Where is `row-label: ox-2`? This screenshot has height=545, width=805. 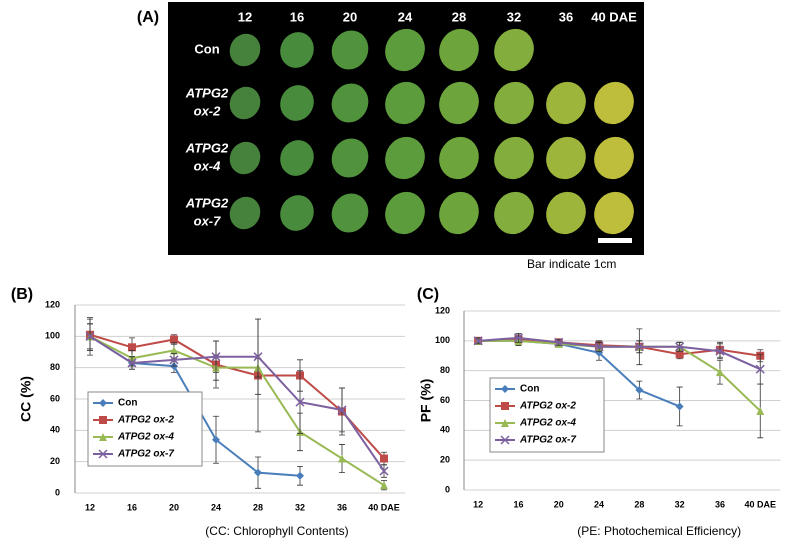
row-label: ox-2 is located at coordinates (208, 110).